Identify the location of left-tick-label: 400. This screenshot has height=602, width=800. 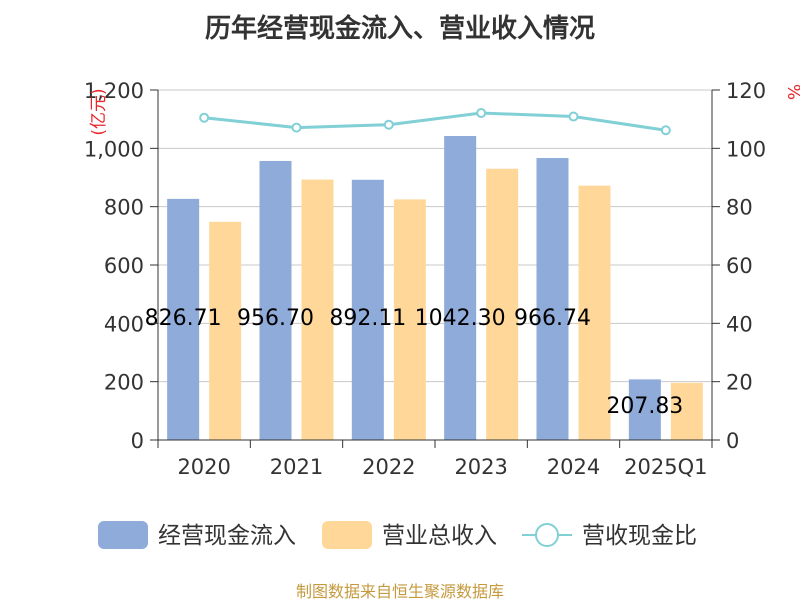
(124, 324).